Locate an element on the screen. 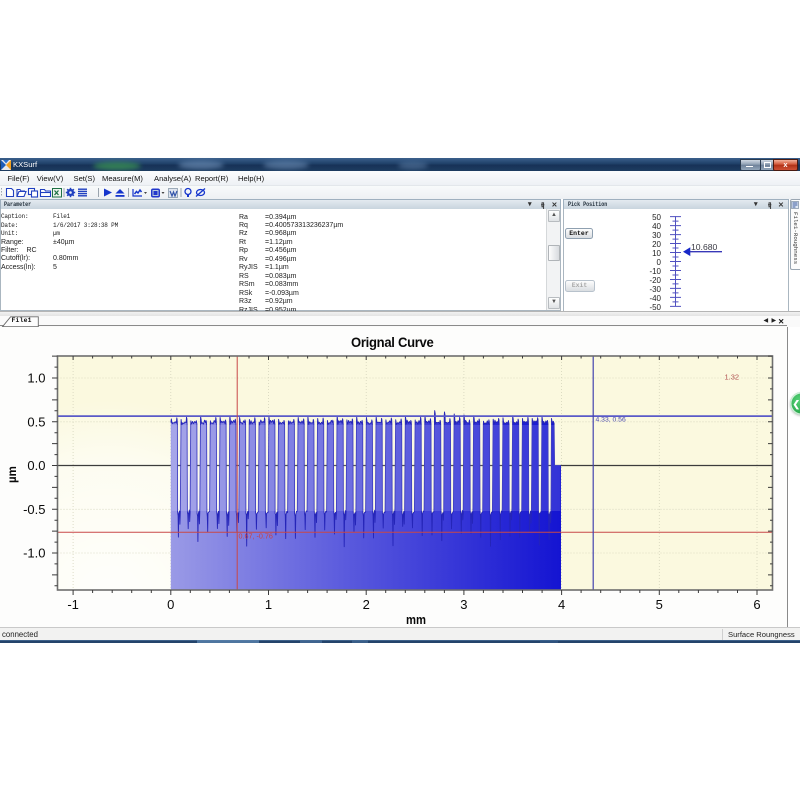  svg-text: 0.0 is located at coordinates (36, 465).